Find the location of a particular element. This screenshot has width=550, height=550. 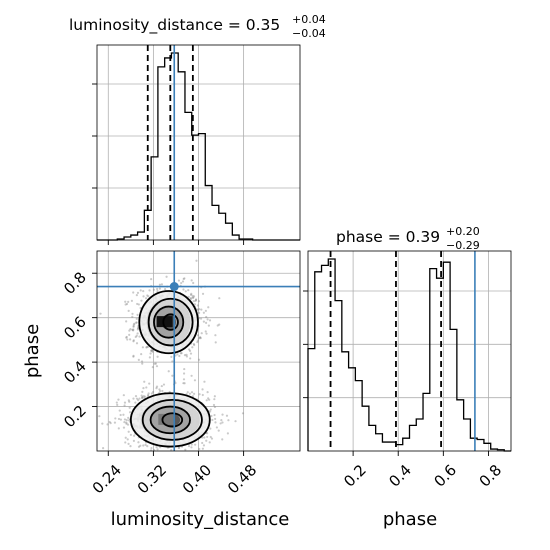

phase-hist-line is located at coordinates (409, 355).